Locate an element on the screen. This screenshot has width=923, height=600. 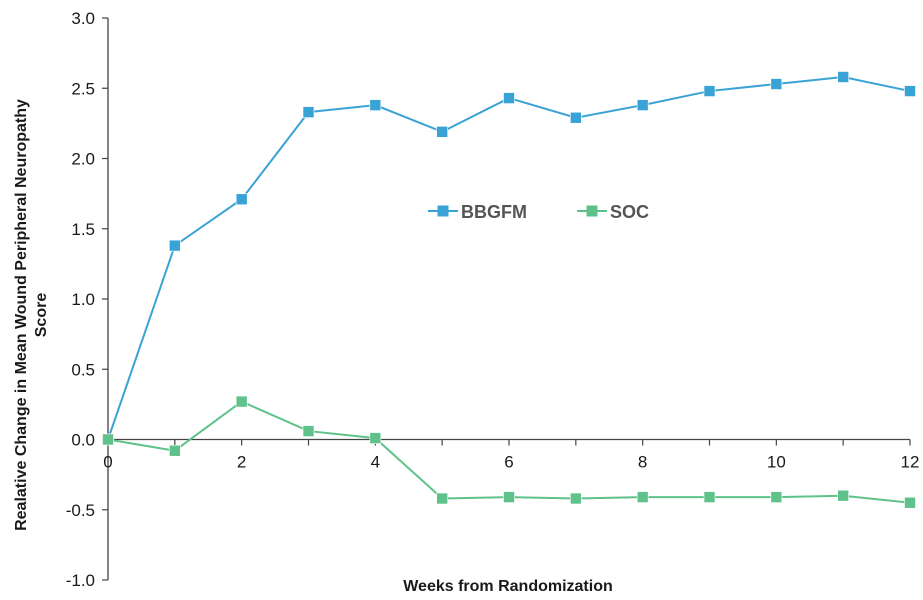
x-tick-label: 6 is located at coordinates (508, 462).